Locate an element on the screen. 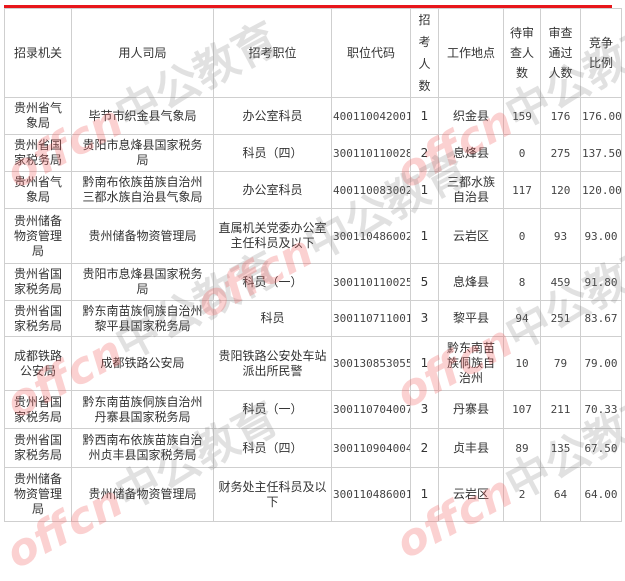 This screenshot has width=625, height=581. cell-pending: 10 is located at coordinates (522, 363).